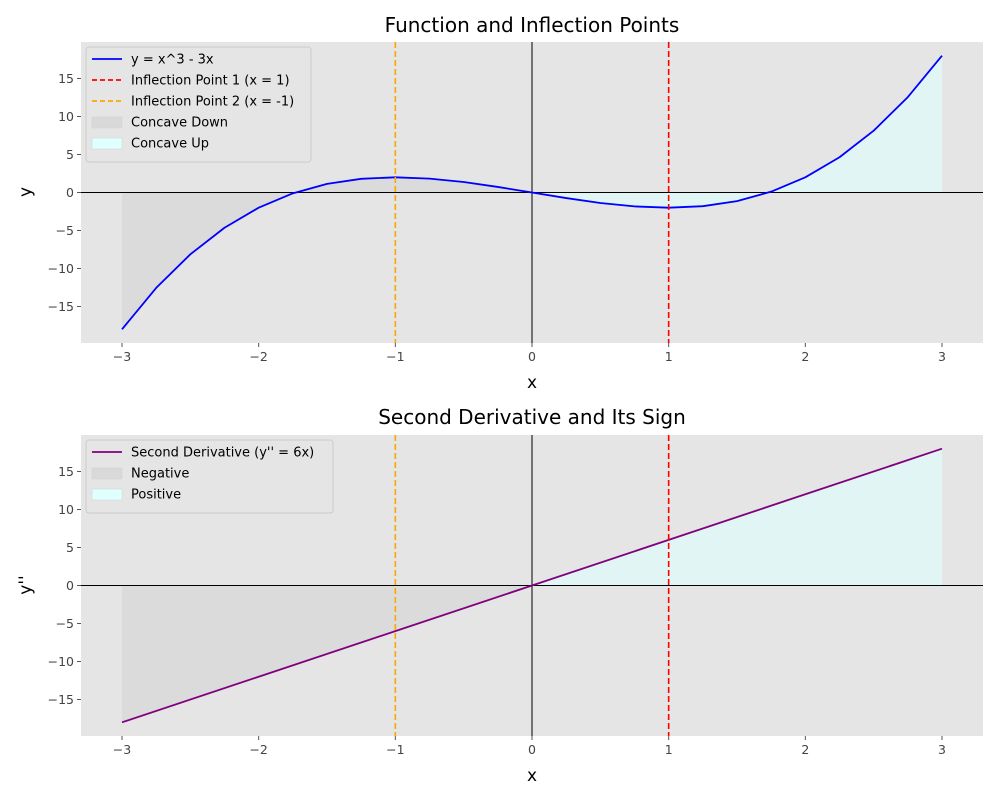 The image size is (1000, 800). Describe the element at coordinates (170, 144) in the screenshot. I see `legend-label: Concave Up` at that location.